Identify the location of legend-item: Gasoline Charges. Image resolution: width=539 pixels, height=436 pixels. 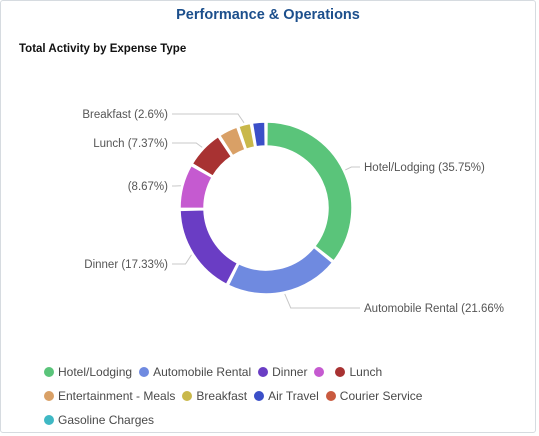
(99, 420).